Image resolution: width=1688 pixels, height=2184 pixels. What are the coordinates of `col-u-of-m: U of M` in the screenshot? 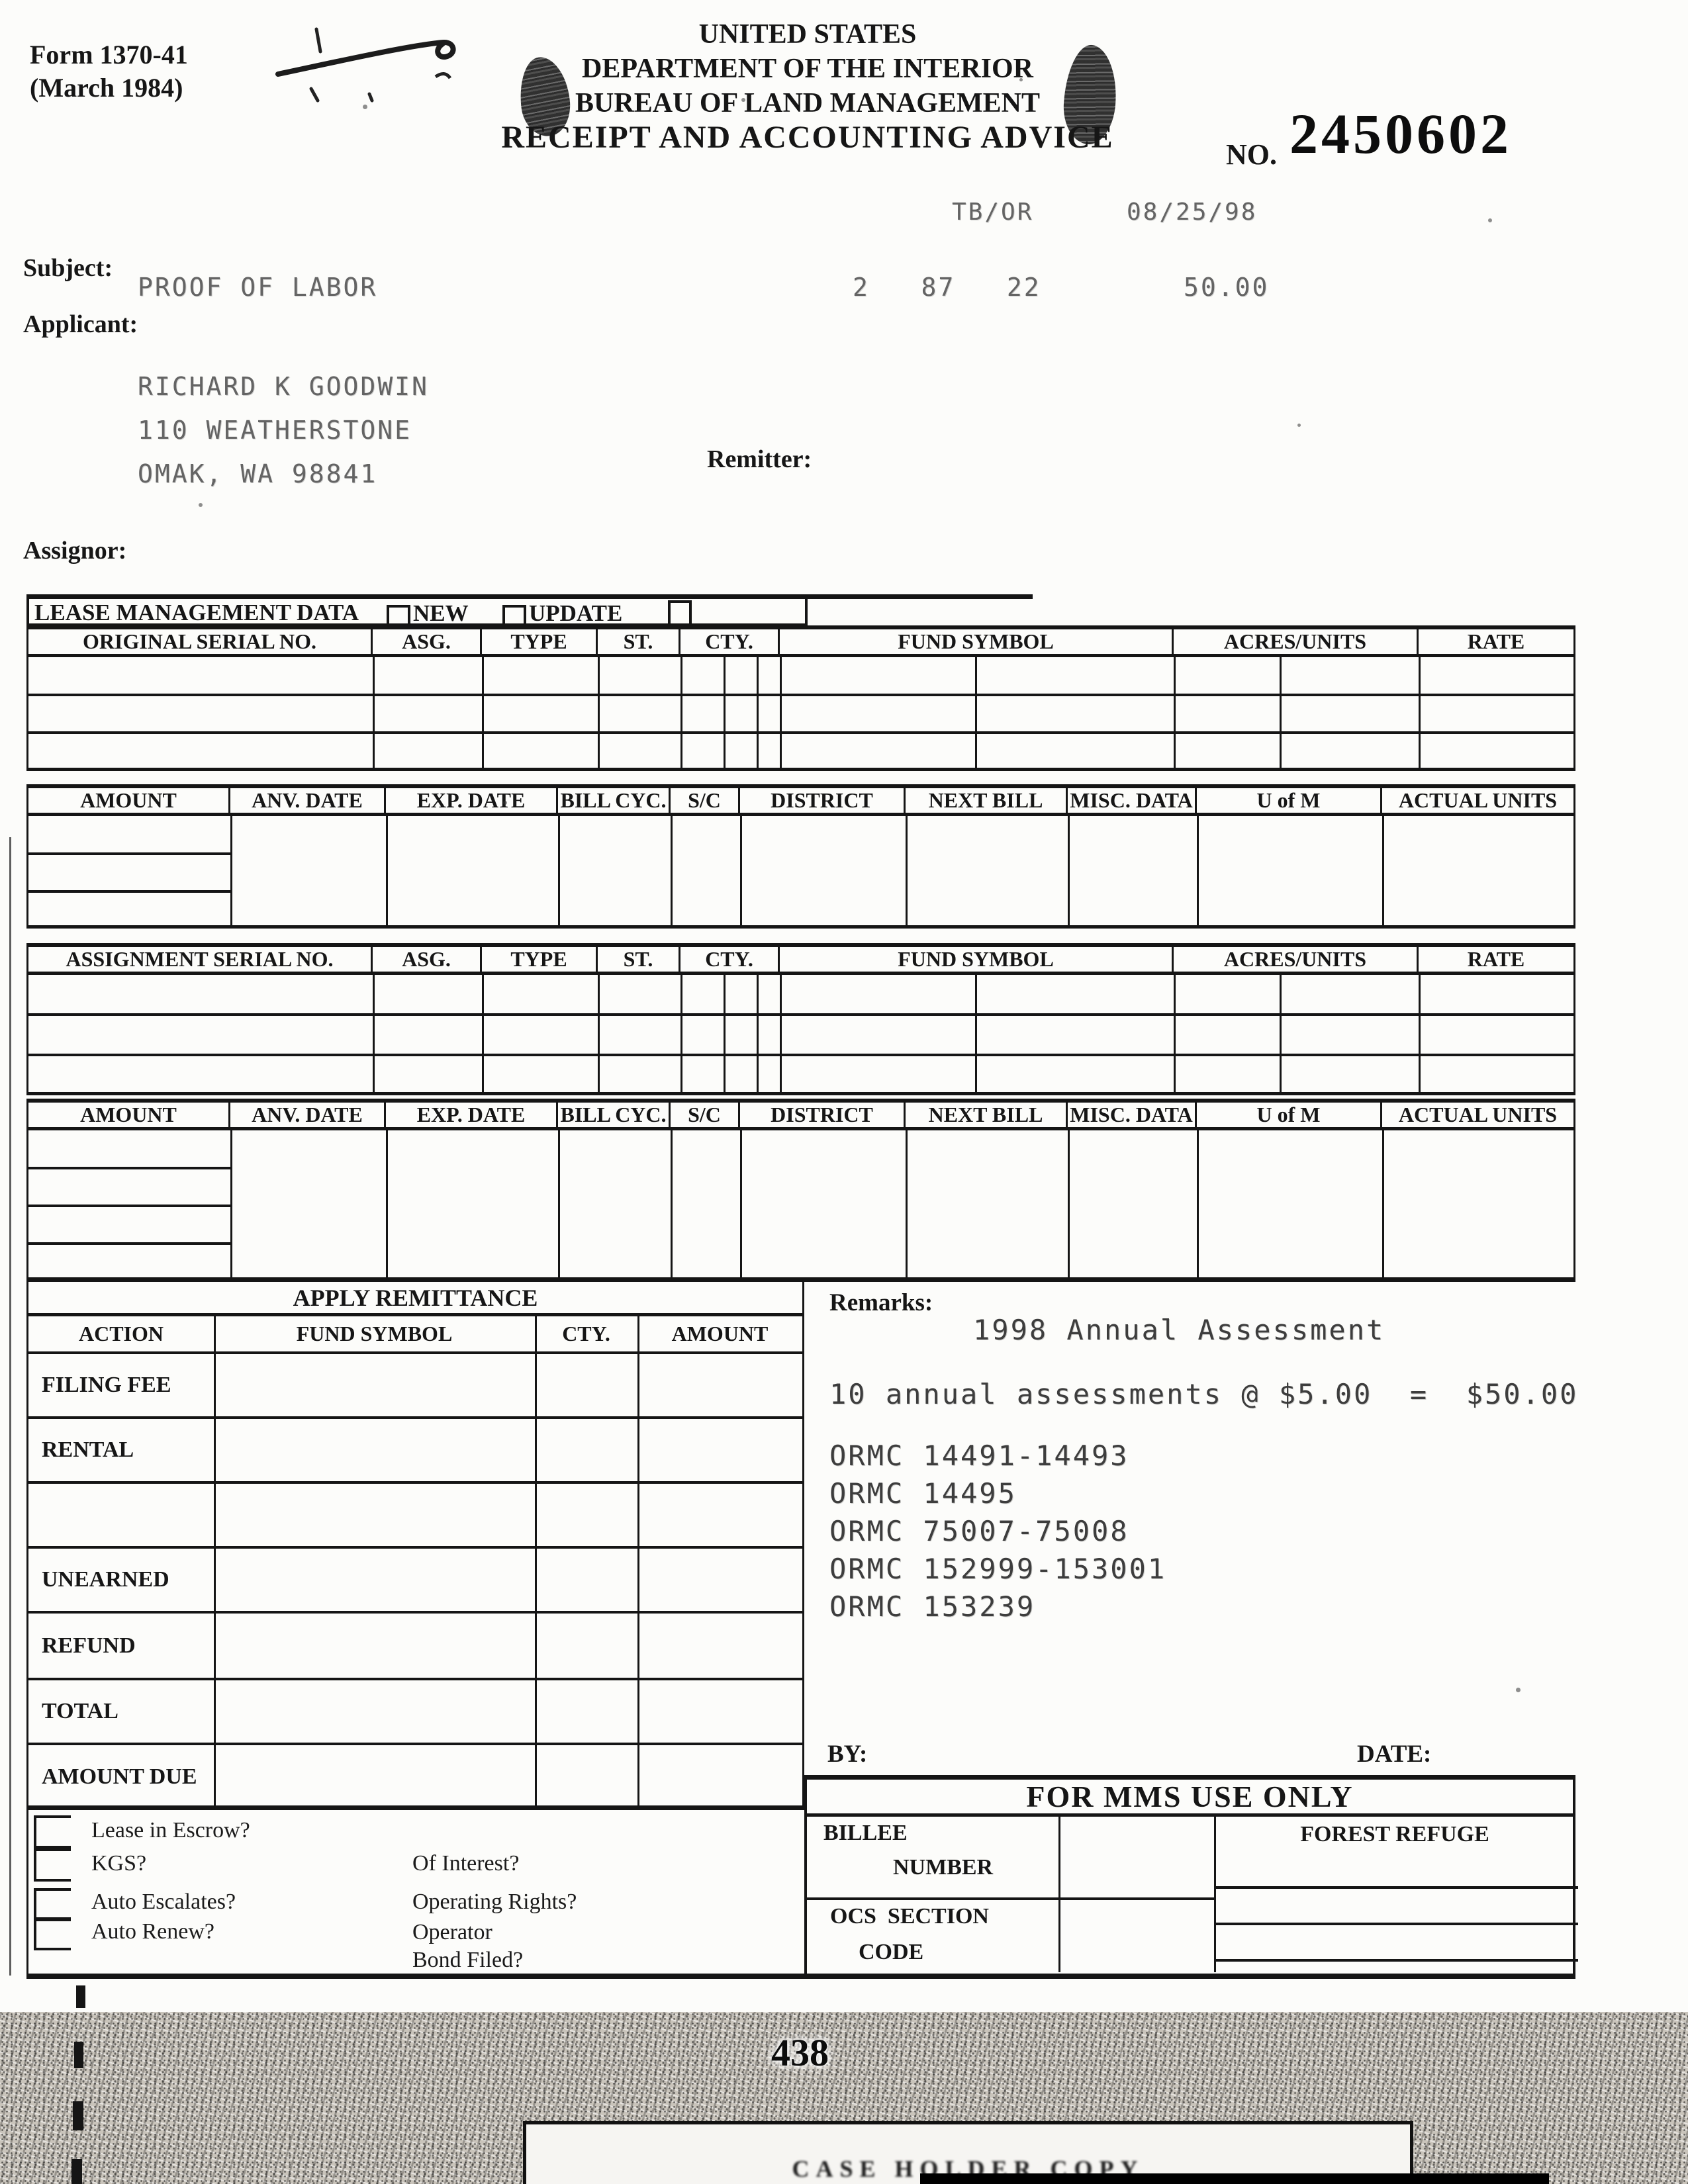 It's located at (1289, 800).